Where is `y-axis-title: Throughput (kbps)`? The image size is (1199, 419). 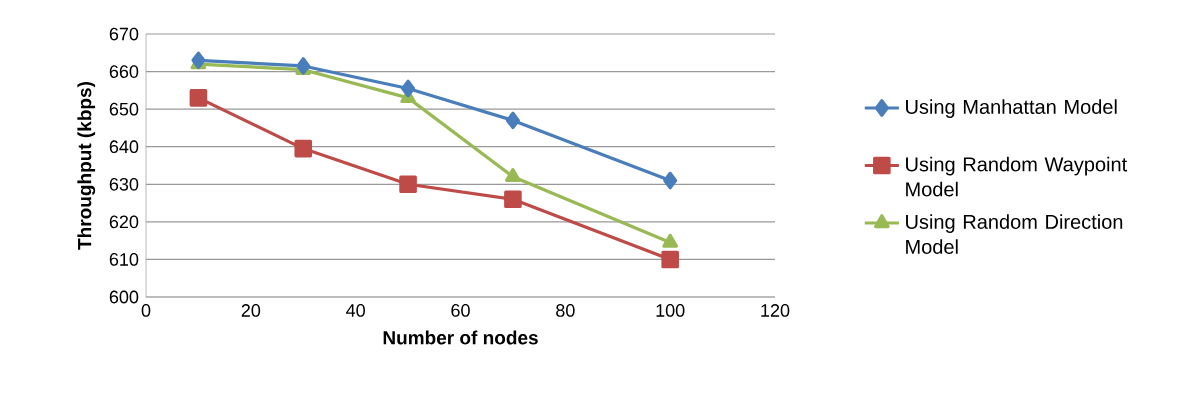 y-axis-title: Throughput (kbps) is located at coordinates (86, 166).